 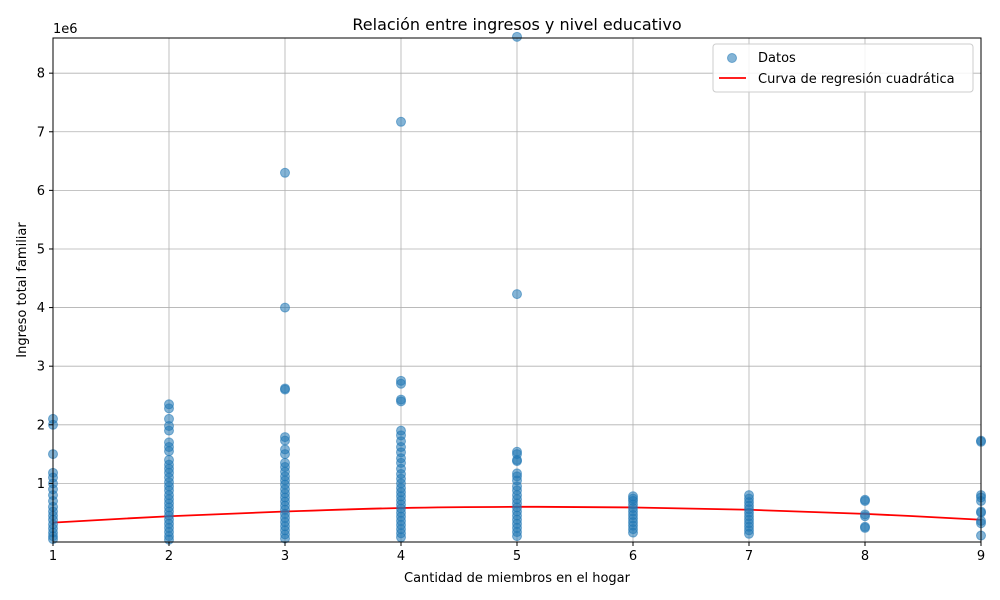 What do you see at coordinates (41, 308) in the screenshot?
I see `y-tick-label: 4` at bounding box center [41, 308].